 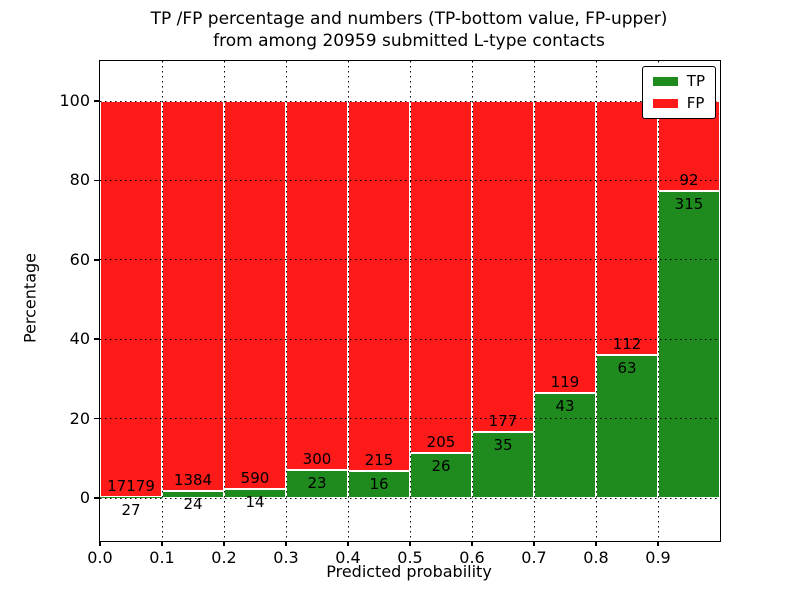 I want to click on fp-count-label: 112, so click(x=627, y=344).